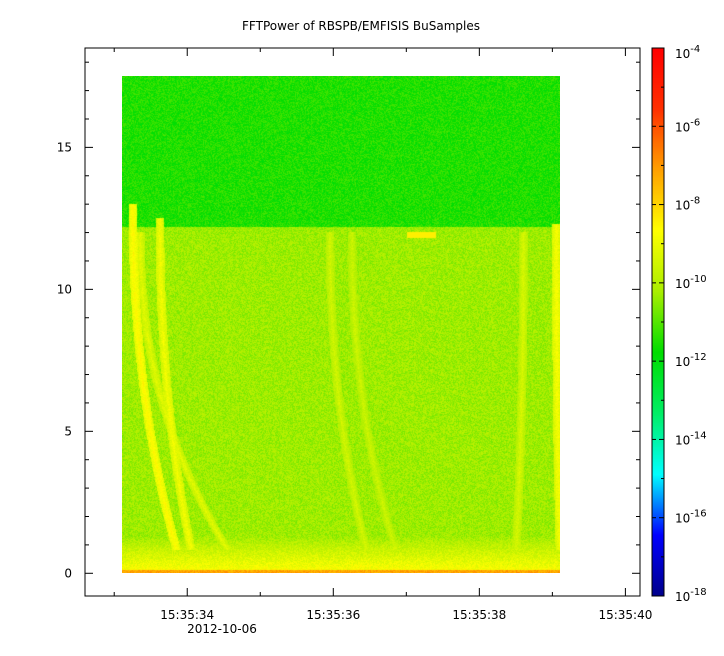 The height and width of the screenshot is (656, 724). I want to click on colorbar-tick-label: 10⁻¹⁰, so click(691, 282).